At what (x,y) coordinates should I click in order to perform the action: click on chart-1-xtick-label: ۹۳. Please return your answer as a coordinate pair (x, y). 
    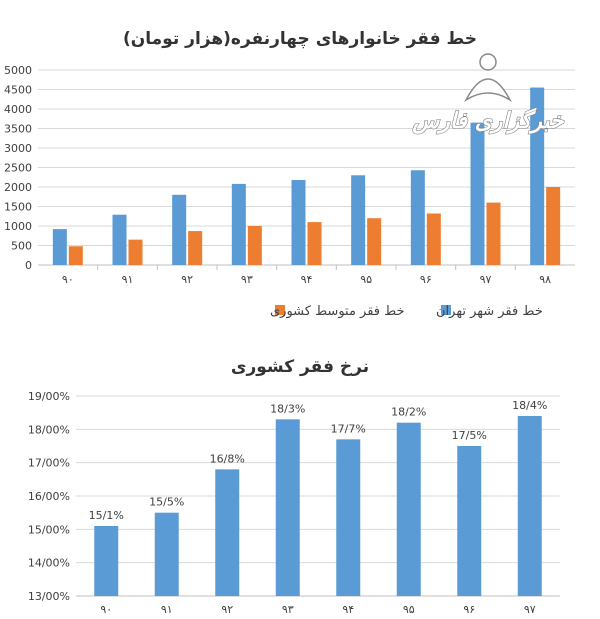
    Looking at the image, I should click on (247, 279).